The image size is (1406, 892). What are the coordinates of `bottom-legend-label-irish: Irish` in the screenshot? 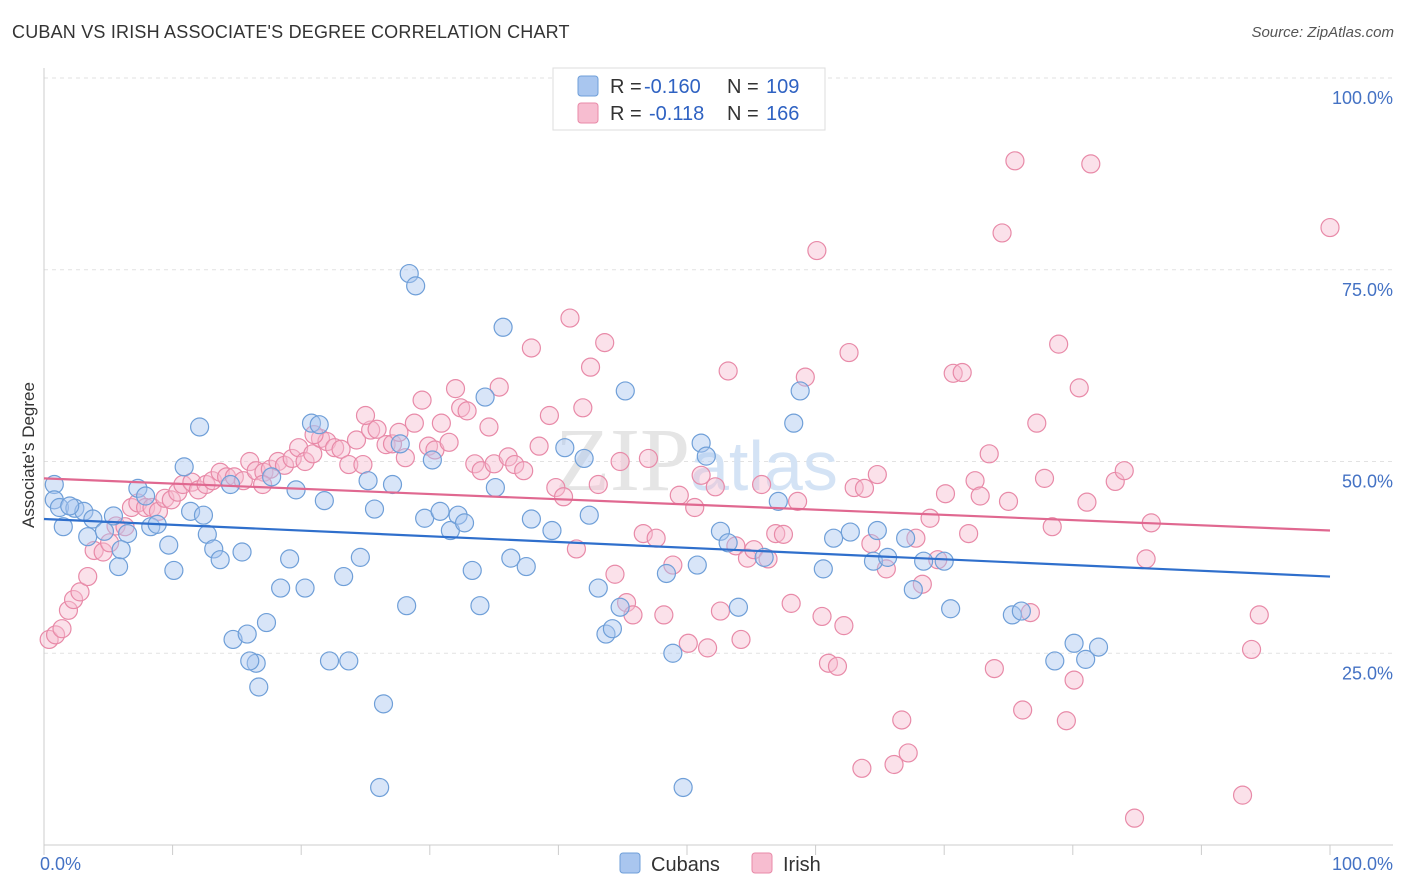 It's located at (802, 865).